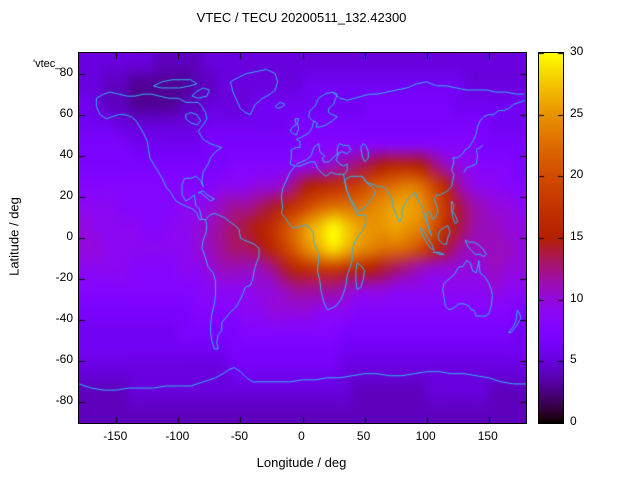 The height and width of the screenshot is (480, 640). I want to click on y-tick-label: -80, so click(64, 400).